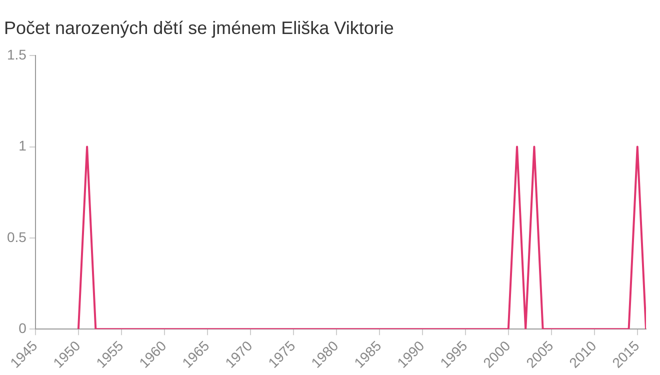 The height and width of the screenshot is (375, 660). I want to click on y-tick-label: 0.5, so click(16, 236).